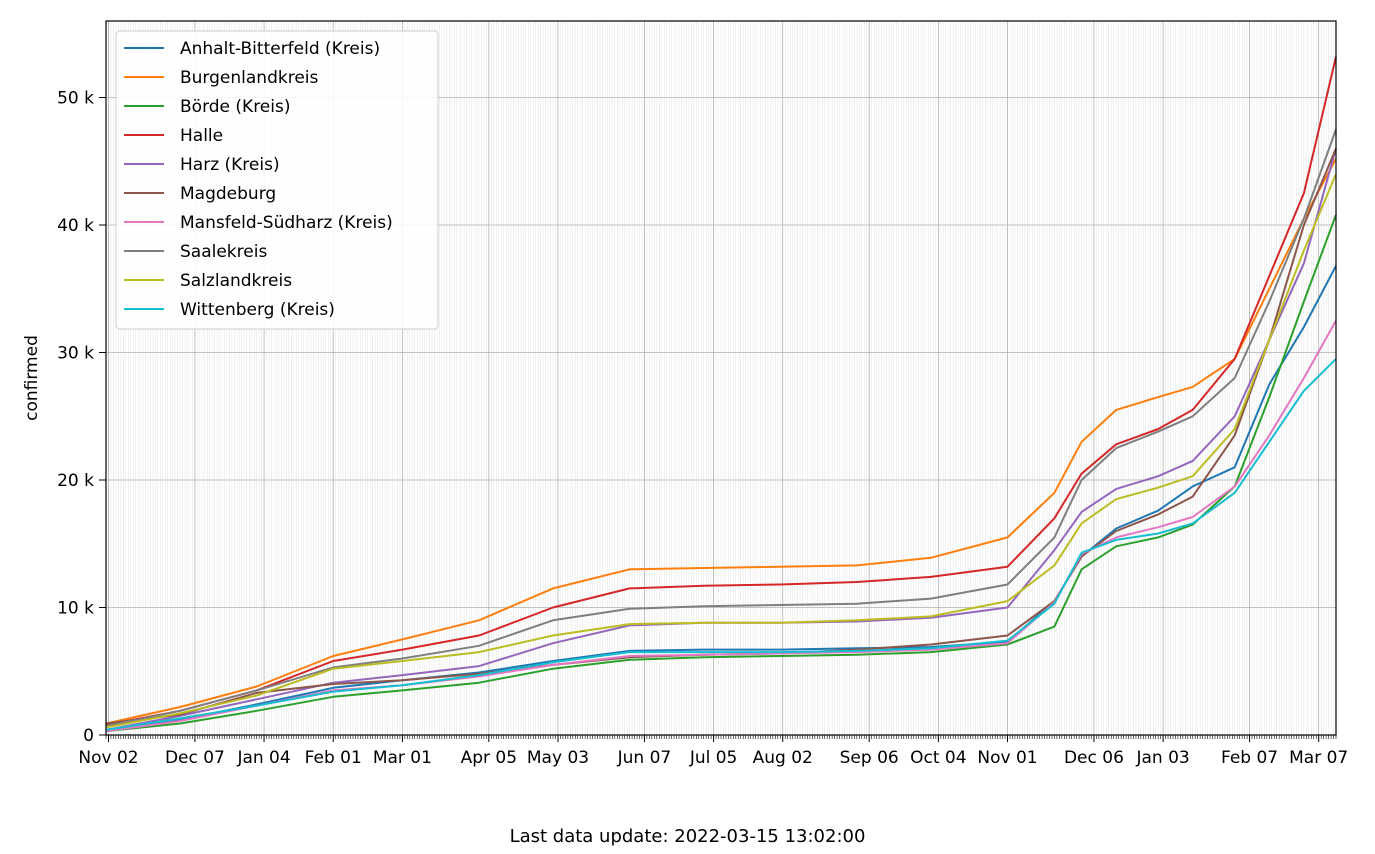  What do you see at coordinates (783, 758) in the screenshot?
I see `x-tick-label: Aug 02` at bounding box center [783, 758].